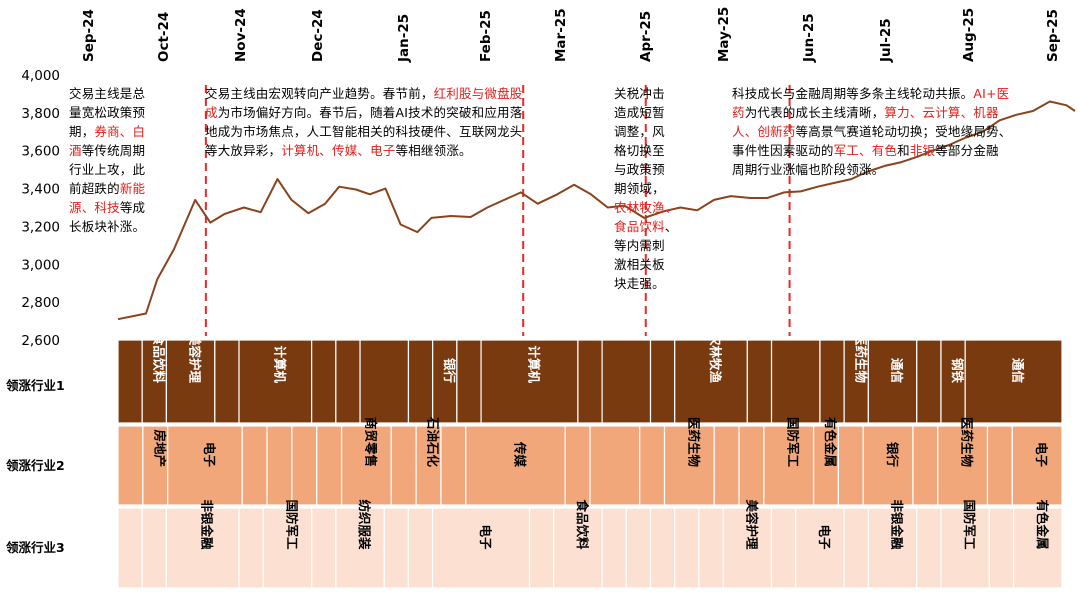  I want to click on annotation-text: 等内需刺, so click(639, 245).